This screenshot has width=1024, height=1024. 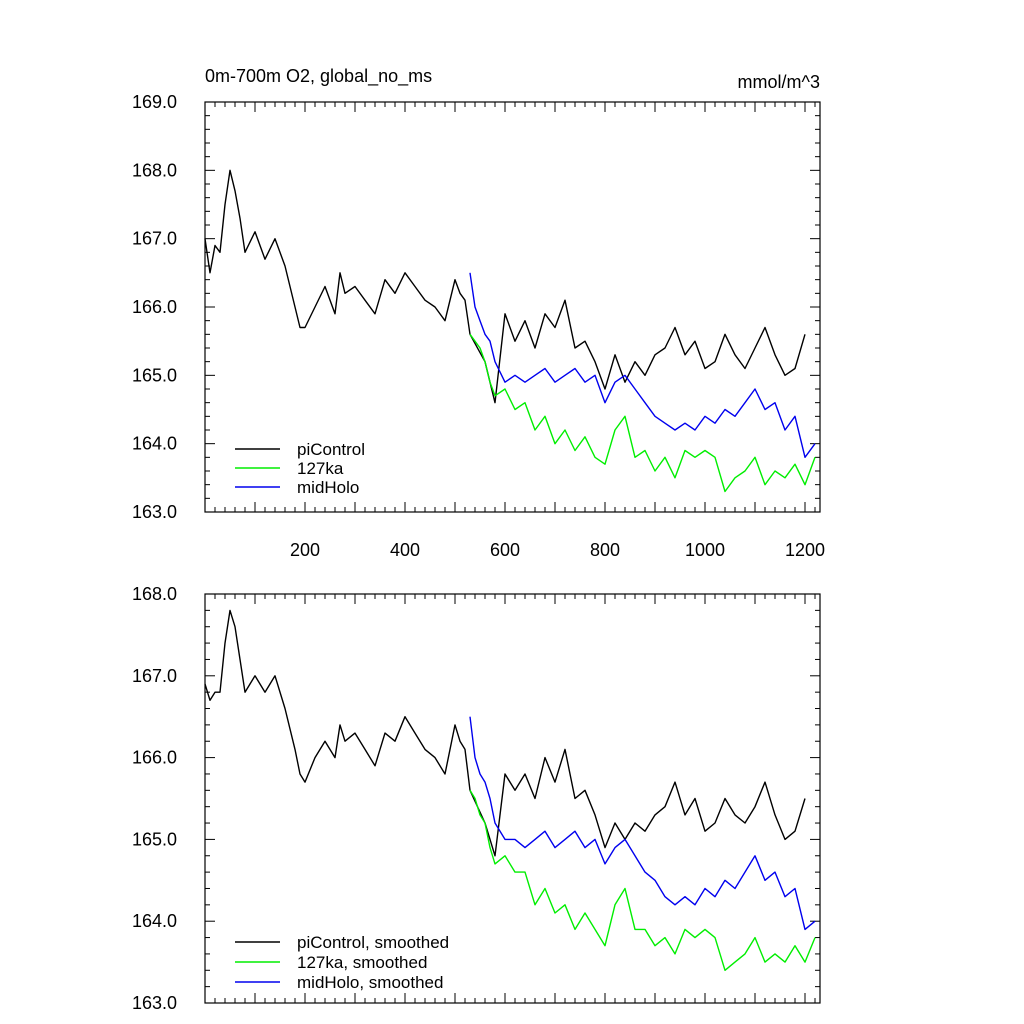 What do you see at coordinates (320, 468) in the screenshot?
I see `legend-label: 127ka` at bounding box center [320, 468].